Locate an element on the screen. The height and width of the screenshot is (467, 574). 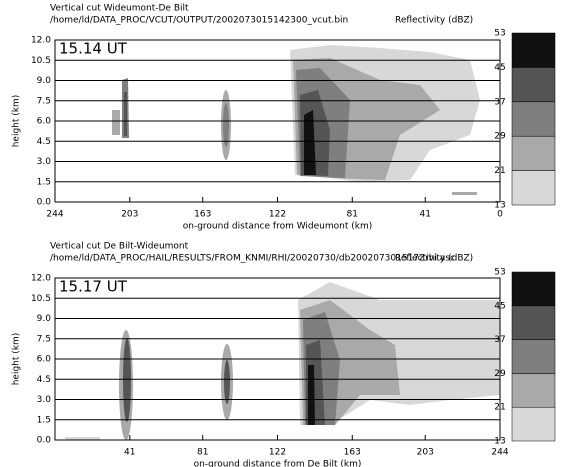
chart-title: Vertical cut Wideumont-De Bilt is located at coordinates (119, 9).